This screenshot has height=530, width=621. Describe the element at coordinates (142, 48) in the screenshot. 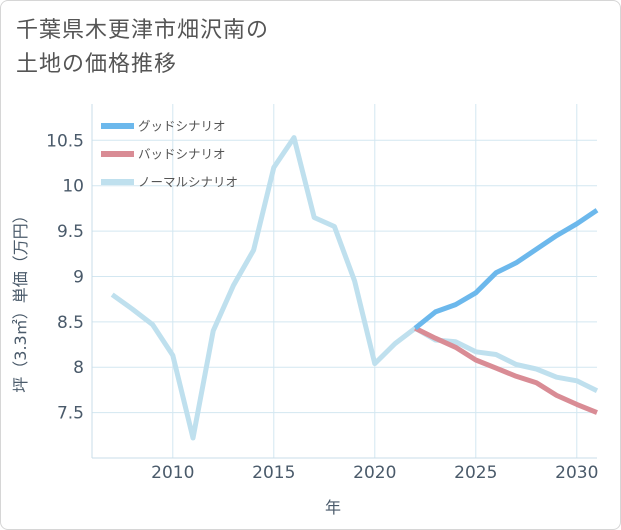

I see `chart-title: 千葉県木更津市畑沢南の 土地の価格推移` at that location.